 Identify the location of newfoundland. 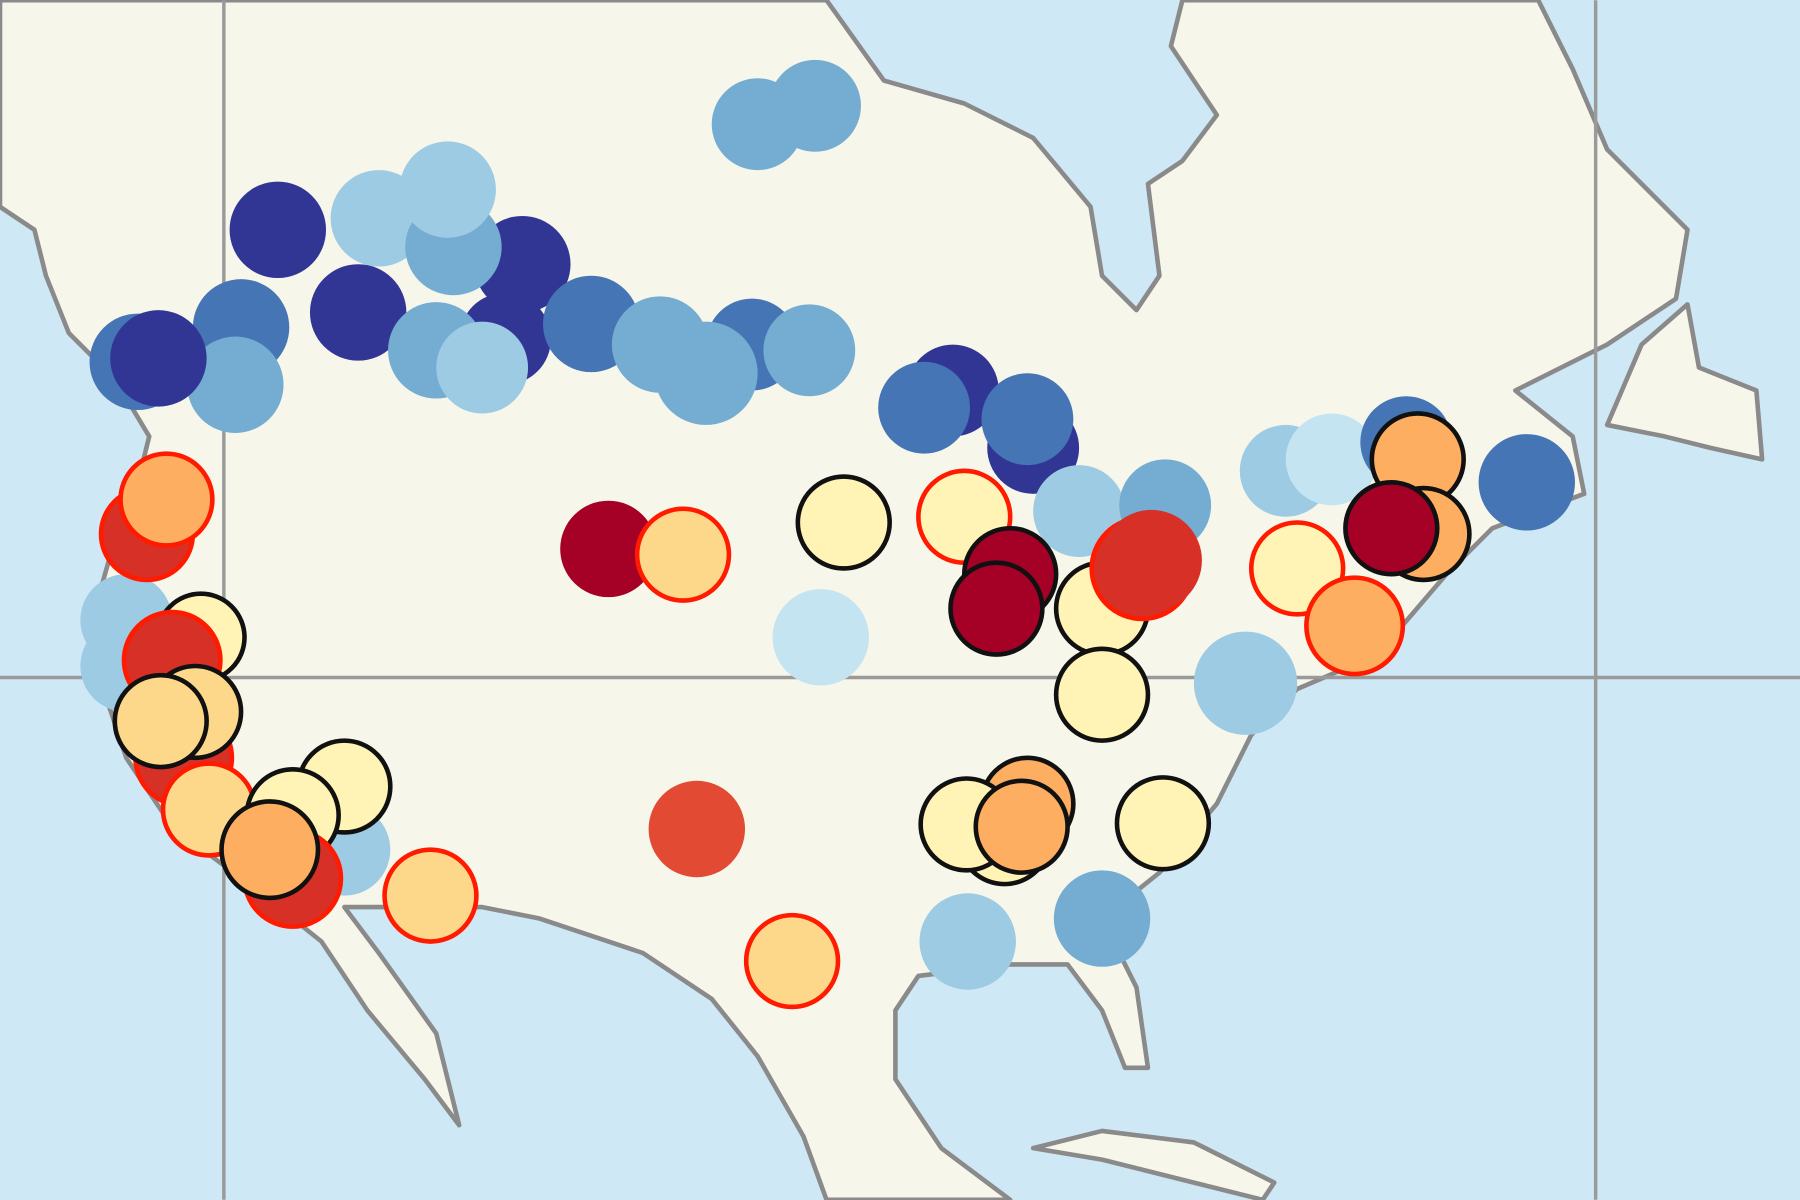
(1684, 382).